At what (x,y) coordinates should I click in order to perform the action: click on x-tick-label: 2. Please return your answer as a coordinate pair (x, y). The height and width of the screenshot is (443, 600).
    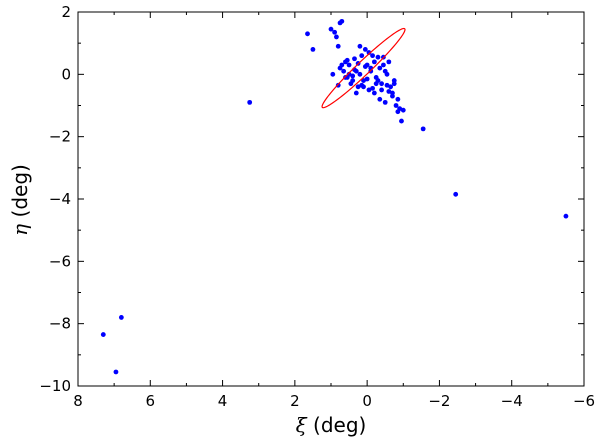
    Looking at the image, I should click on (295, 401).